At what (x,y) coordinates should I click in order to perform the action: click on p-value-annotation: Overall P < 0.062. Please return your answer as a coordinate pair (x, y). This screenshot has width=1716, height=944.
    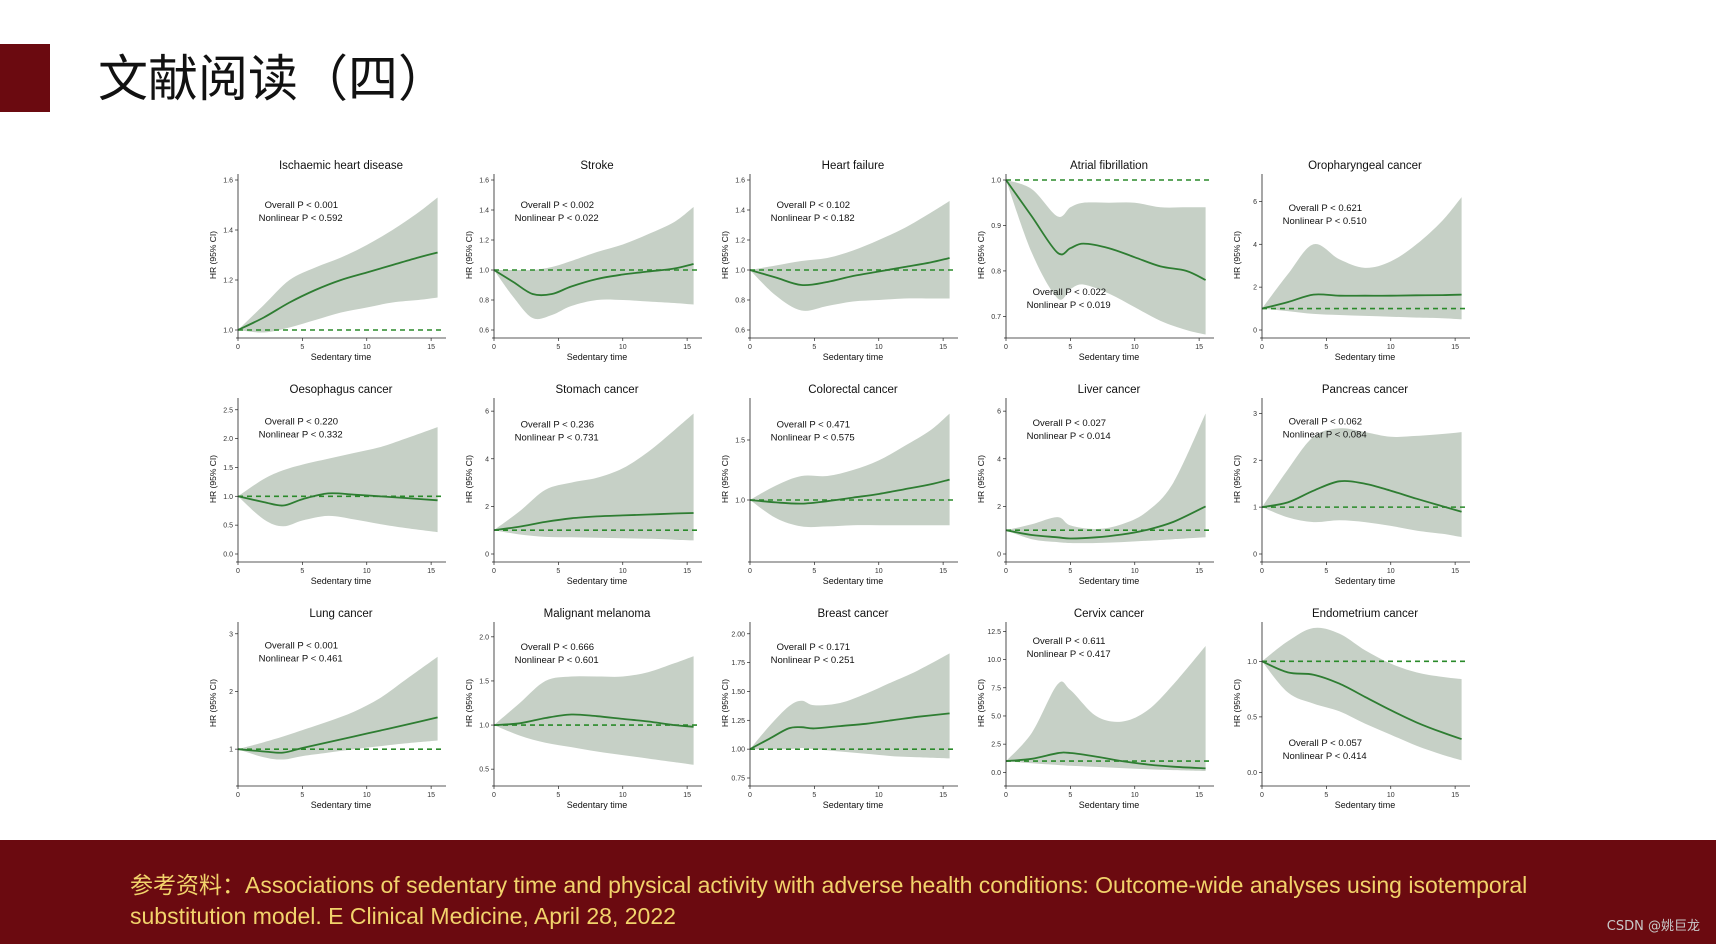
    Looking at the image, I should click on (1326, 422).